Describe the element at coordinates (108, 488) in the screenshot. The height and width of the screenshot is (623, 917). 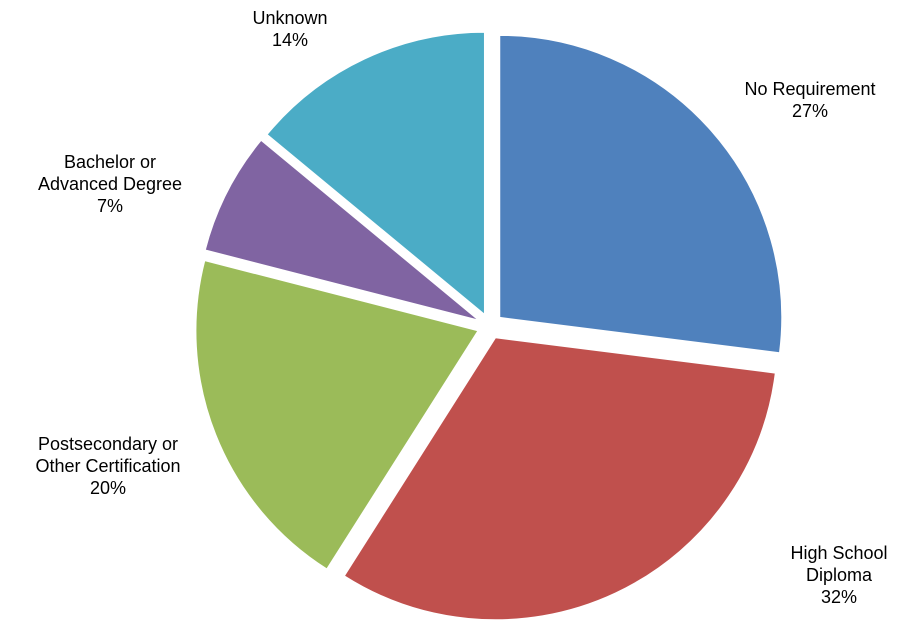
I see `slice-percent: 20%` at that location.